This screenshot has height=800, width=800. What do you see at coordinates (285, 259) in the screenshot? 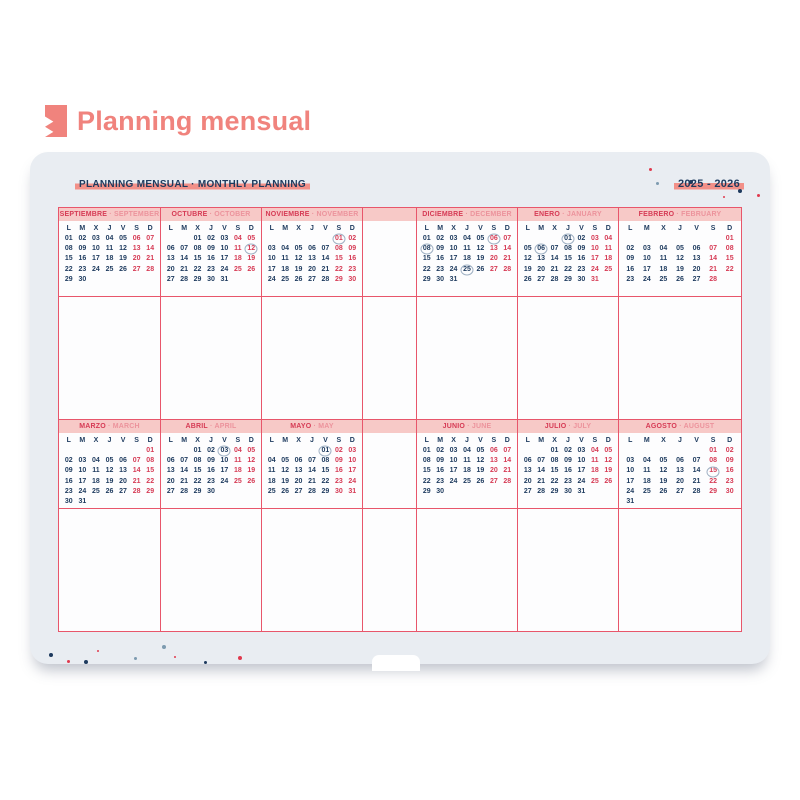
I see `day-cell: 11` at bounding box center [285, 259].